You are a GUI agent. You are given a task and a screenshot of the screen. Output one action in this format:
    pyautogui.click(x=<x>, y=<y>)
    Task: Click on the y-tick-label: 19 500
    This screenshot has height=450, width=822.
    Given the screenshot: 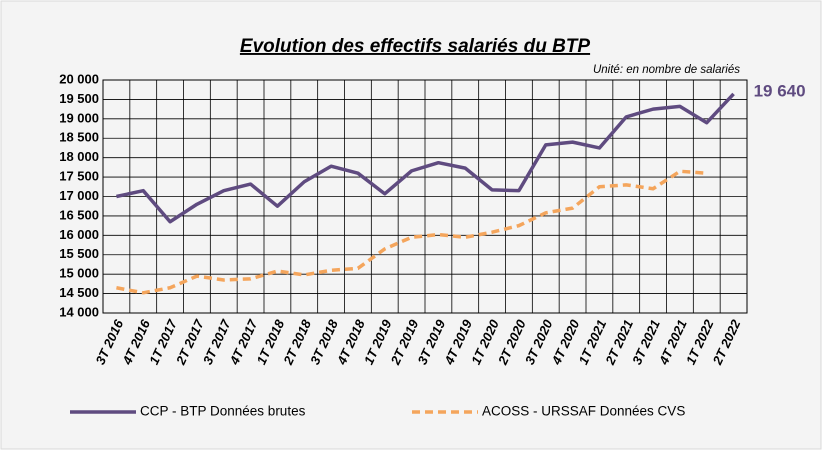 What is the action you would take?
    pyautogui.click(x=79, y=98)
    